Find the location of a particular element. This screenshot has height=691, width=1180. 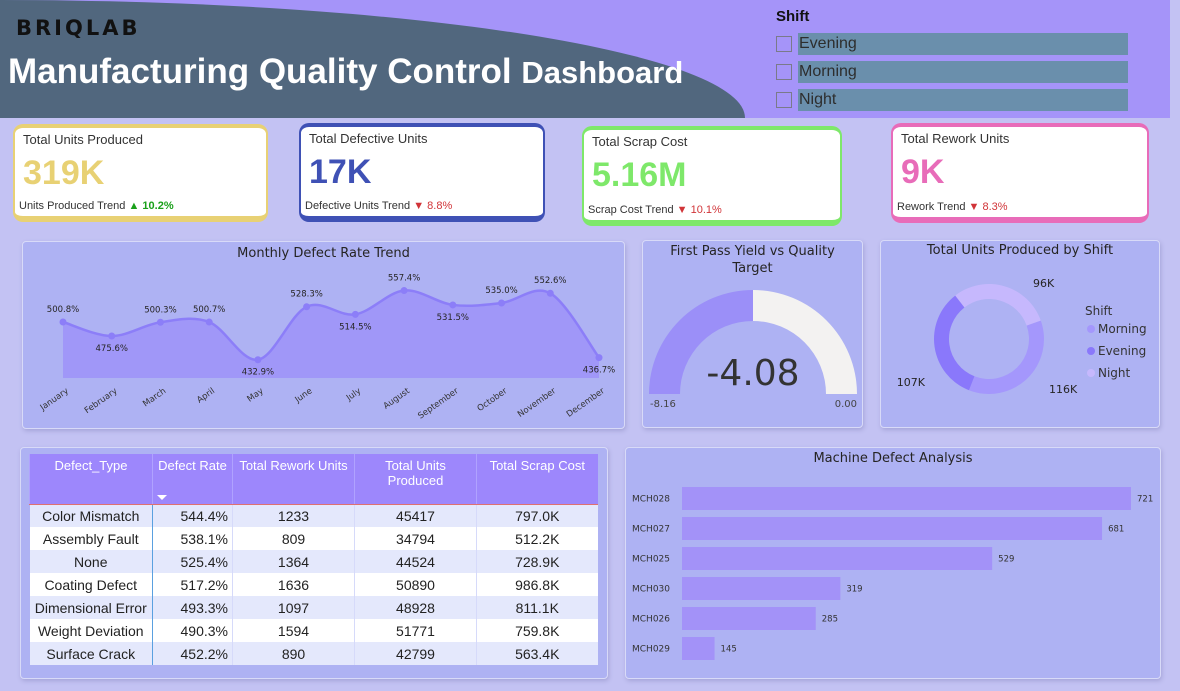

table-row: Color Mismatch 544.4% 1233 45417 797.0K is located at coordinates (313, 515).